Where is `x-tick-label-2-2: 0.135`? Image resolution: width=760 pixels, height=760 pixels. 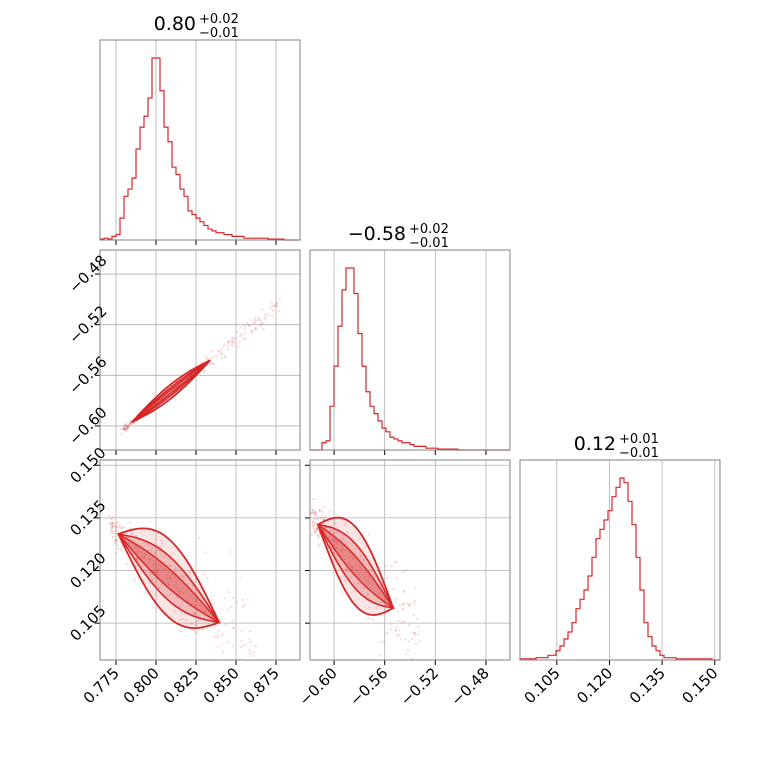
x-tick-label-2-2: 0.135 is located at coordinates (647, 685).